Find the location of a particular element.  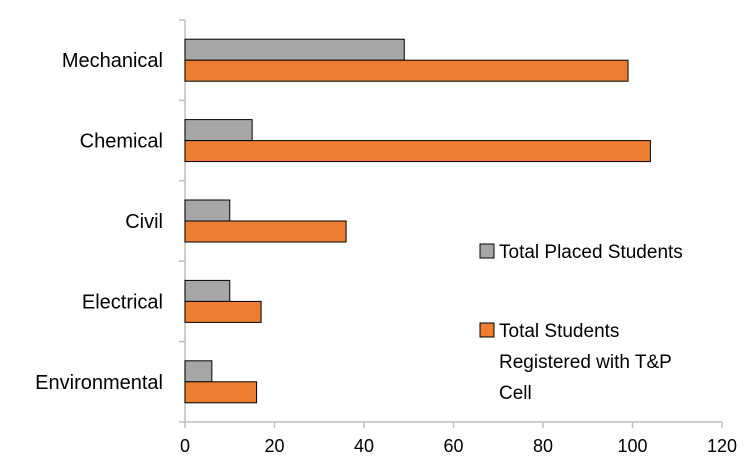

bar-civil-placed is located at coordinates (207, 210).